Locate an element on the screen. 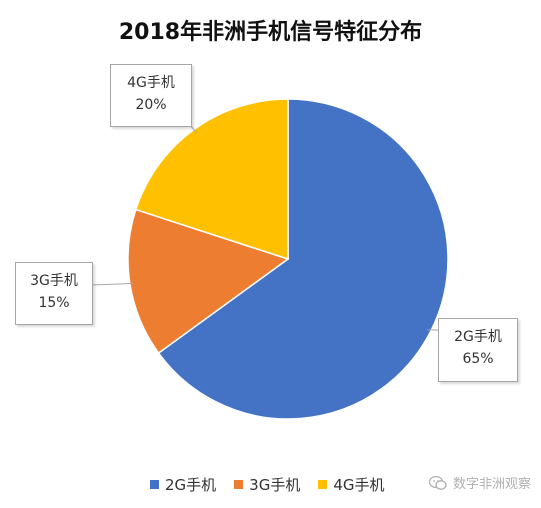 The height and width of the screenshot is (508, 541). data-label-3g: 3G手机 15% is located at coordinates (54, 293).